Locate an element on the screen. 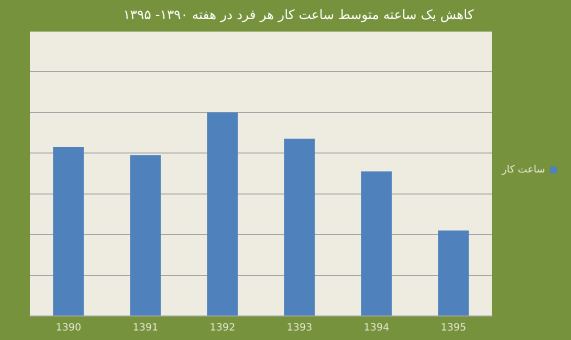  x-tick-label: 1392 is located at coordinates (223, 328).